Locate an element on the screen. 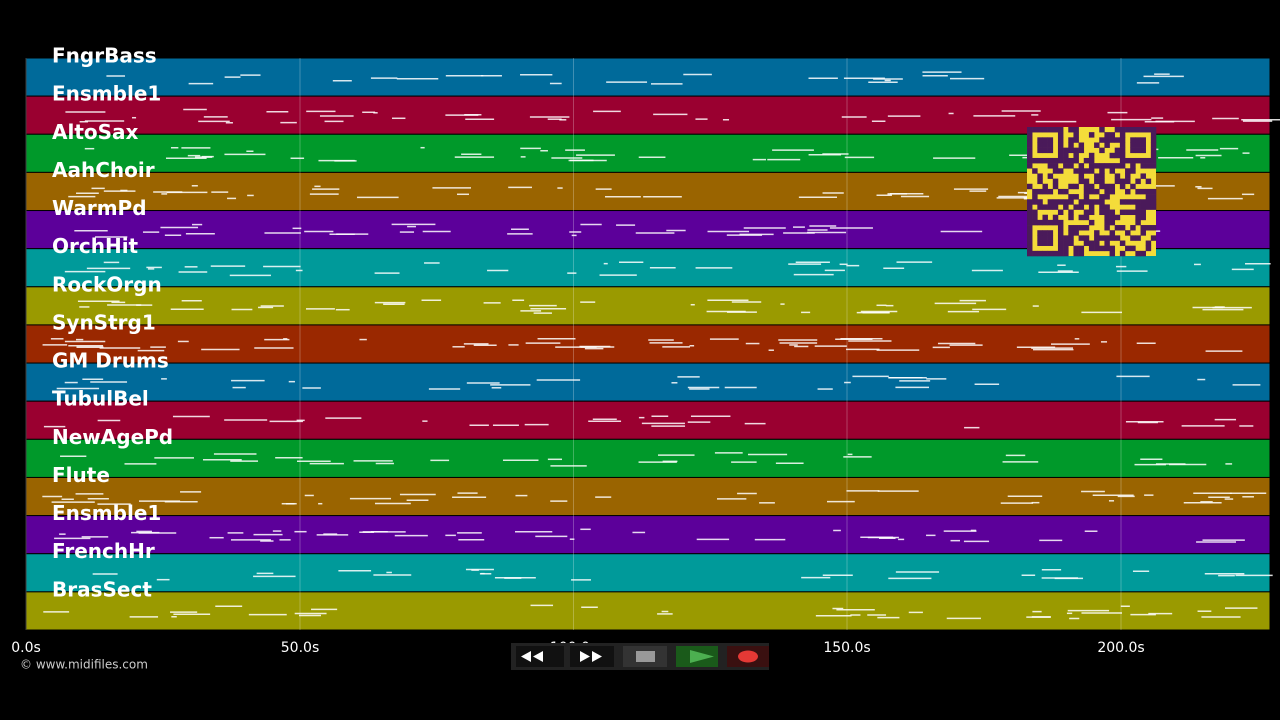  track-name: Flute is located at coordinates (81, 475).